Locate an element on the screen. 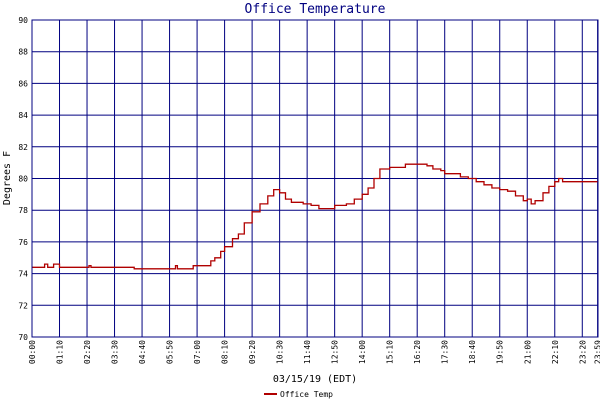 This screenshot has width=600, height=400. x-tick-label: 18:40 is located at coordinates (472, 352).